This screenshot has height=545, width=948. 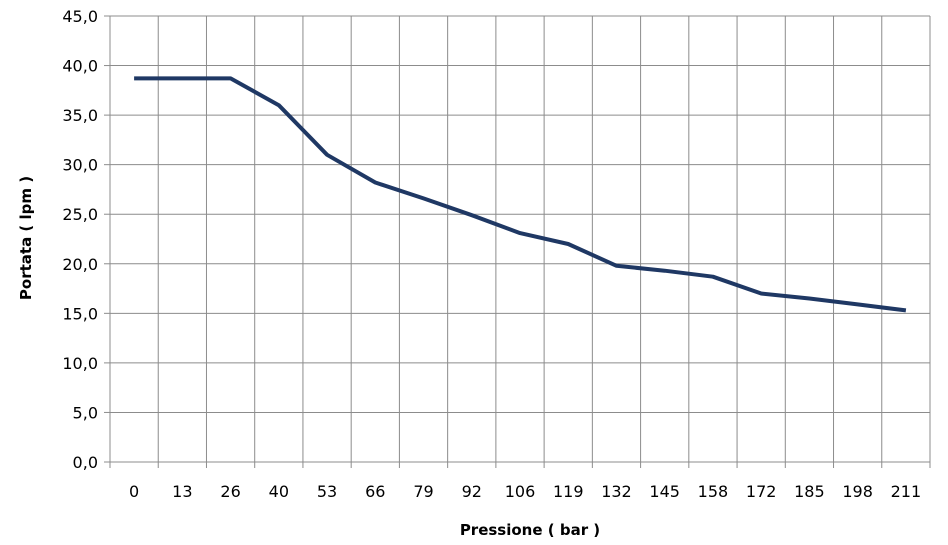 I want to click on y-tick-label: 25,0, so click(x=80, y=214).